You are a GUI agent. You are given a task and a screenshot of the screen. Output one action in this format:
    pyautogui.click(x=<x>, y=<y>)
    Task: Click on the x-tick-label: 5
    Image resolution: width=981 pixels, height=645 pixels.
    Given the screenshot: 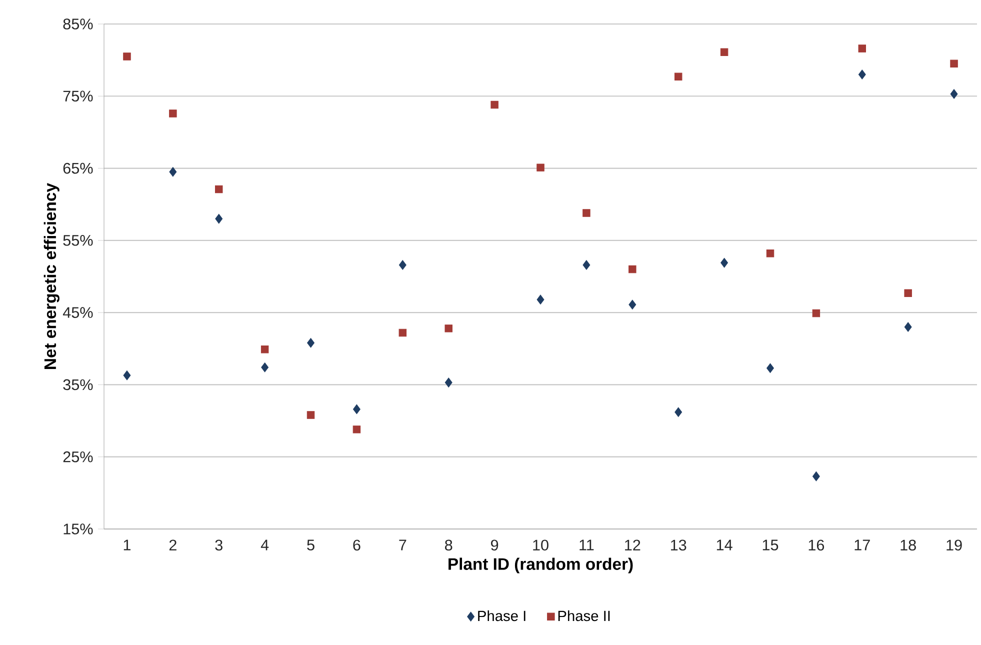 What is the action you would take?
    pyautogui.click(x=310, y=545)
    